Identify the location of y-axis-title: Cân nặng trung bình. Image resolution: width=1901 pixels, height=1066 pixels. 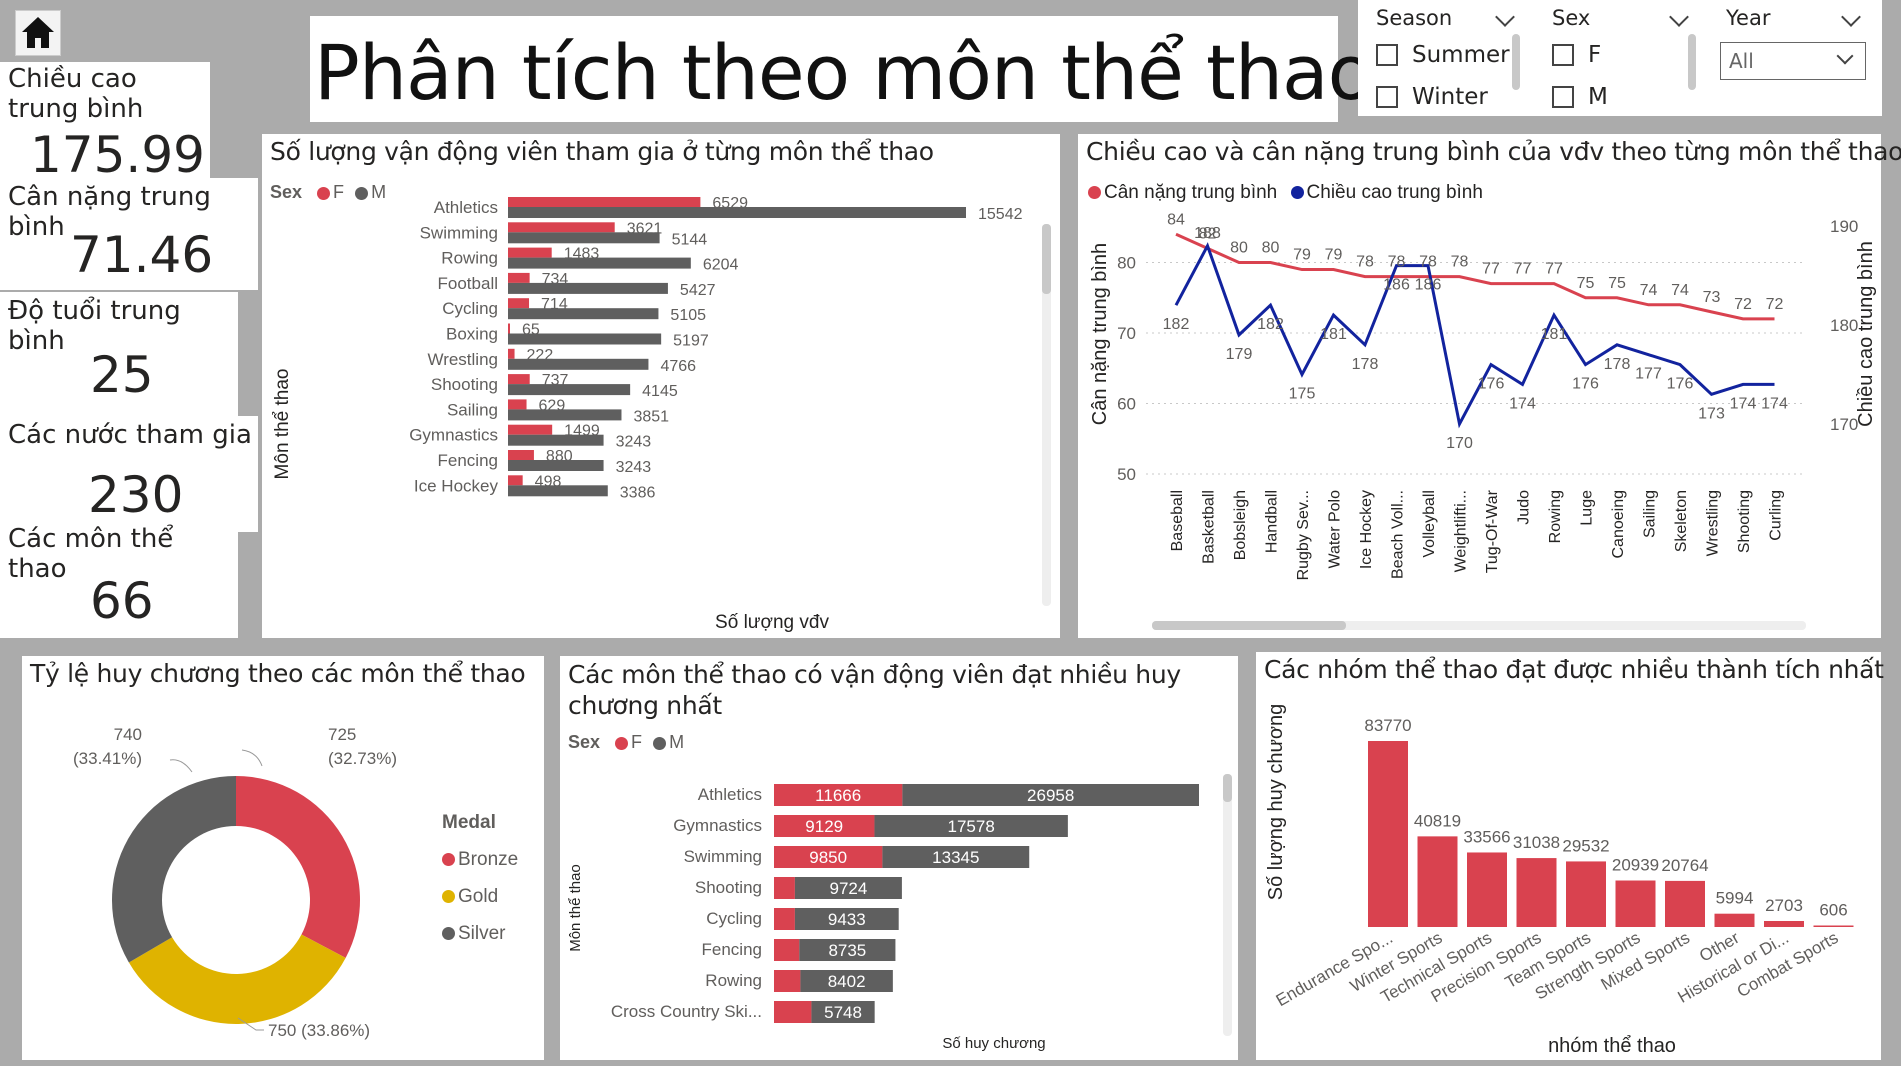
(1100, 334).